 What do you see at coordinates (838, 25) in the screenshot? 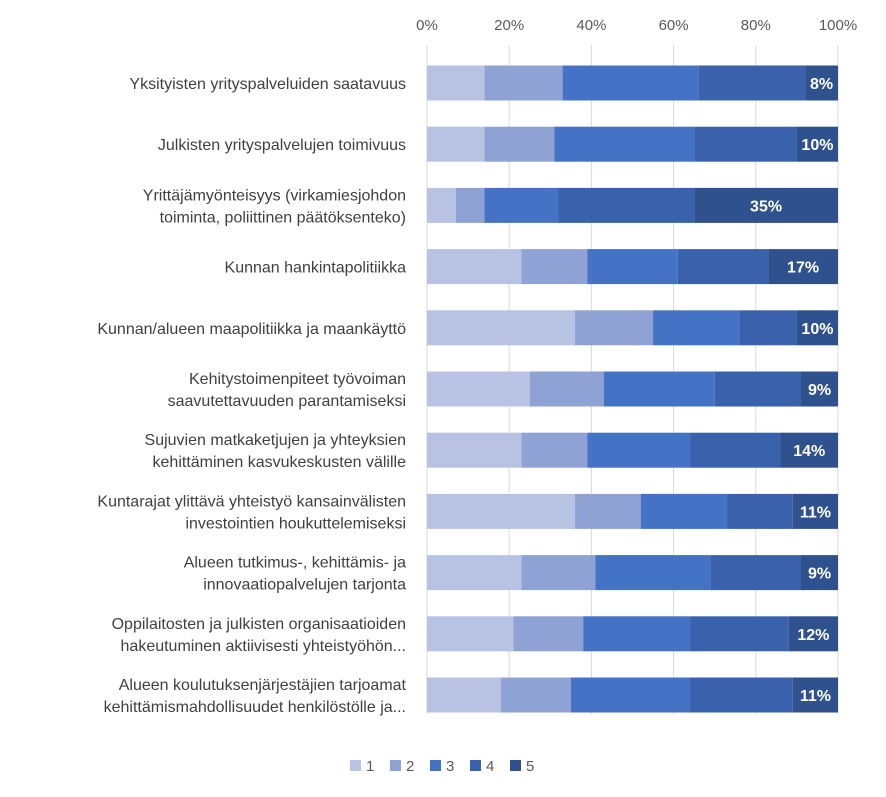
I see `x-tick-label: 100%` at bounding box center [838, 25].